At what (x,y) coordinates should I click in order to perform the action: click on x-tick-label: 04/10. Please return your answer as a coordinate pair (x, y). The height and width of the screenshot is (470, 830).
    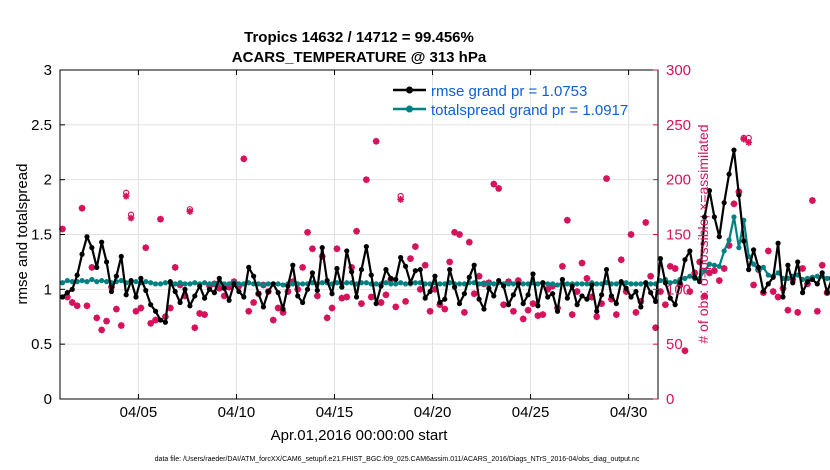
    Looking at the image, I should click on (237, 412).